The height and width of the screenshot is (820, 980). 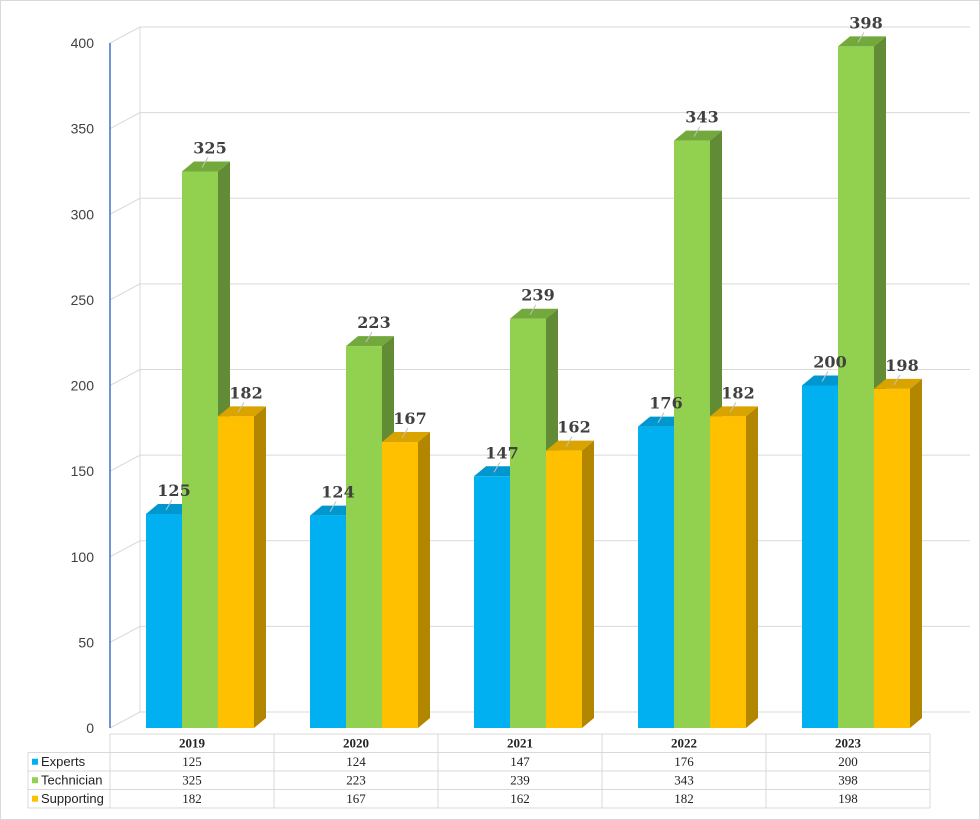 I want to click on bar-supporting-2020, so click(x=406, y=580).